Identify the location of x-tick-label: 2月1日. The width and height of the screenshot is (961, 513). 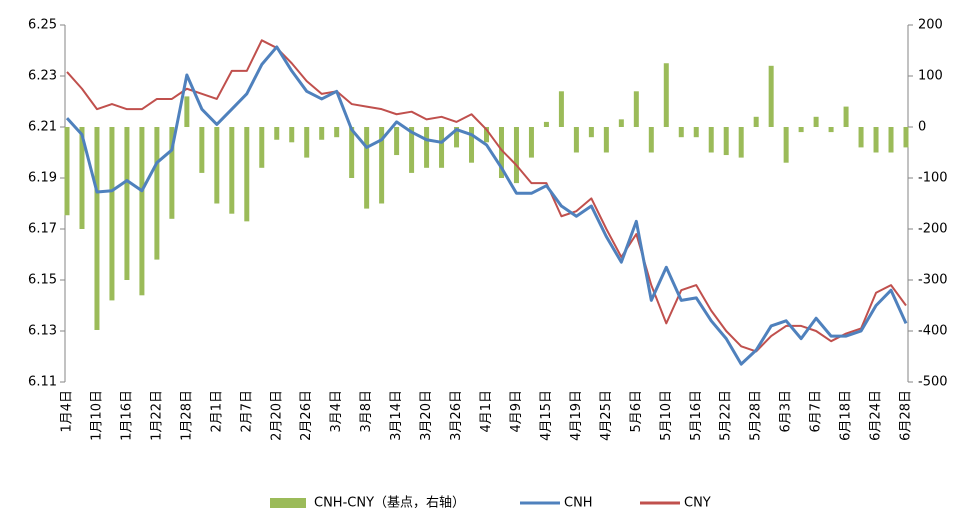
(216, 411).